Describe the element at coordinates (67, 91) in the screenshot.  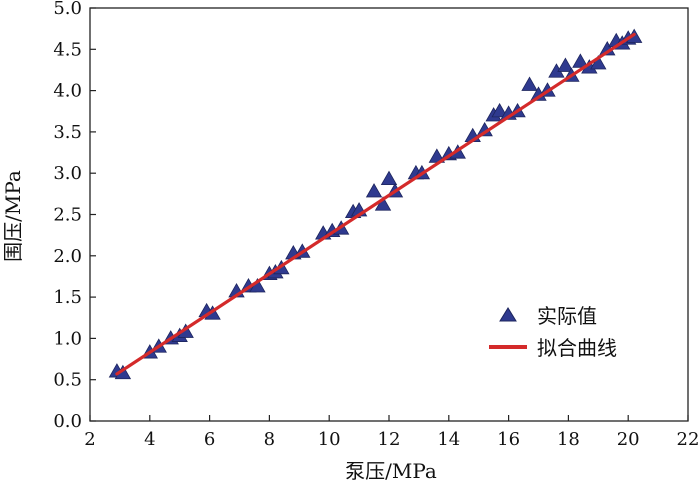
I see `y-tick-label: 4.0` at that location.